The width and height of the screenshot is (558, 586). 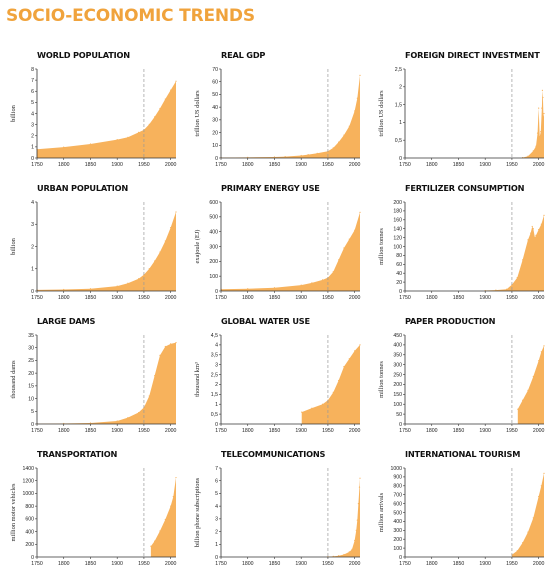 I want to click on y-tick-label: 0,5, so click(x=214, y=415).